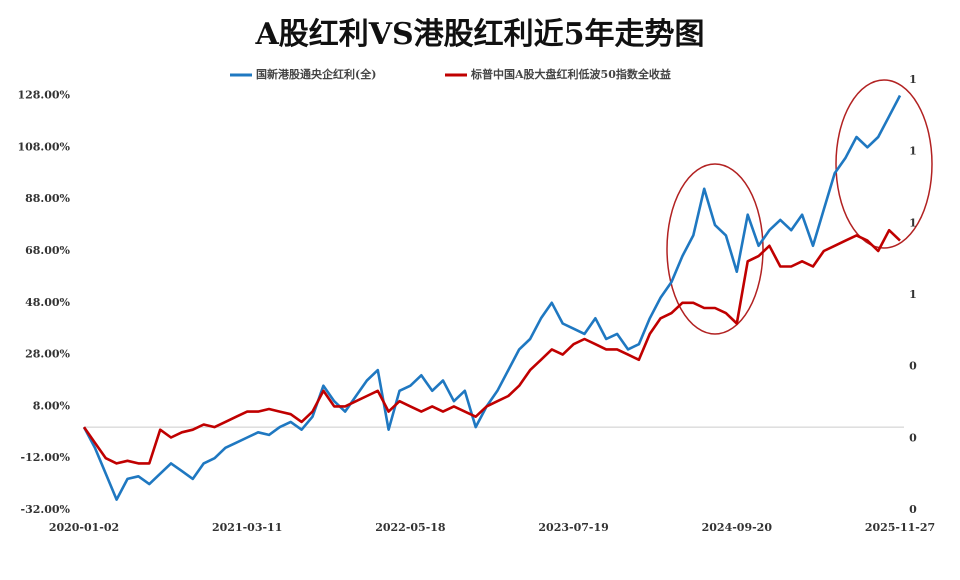  I want to click on x-tick-label: 2022-05-18, so click(410, 527).